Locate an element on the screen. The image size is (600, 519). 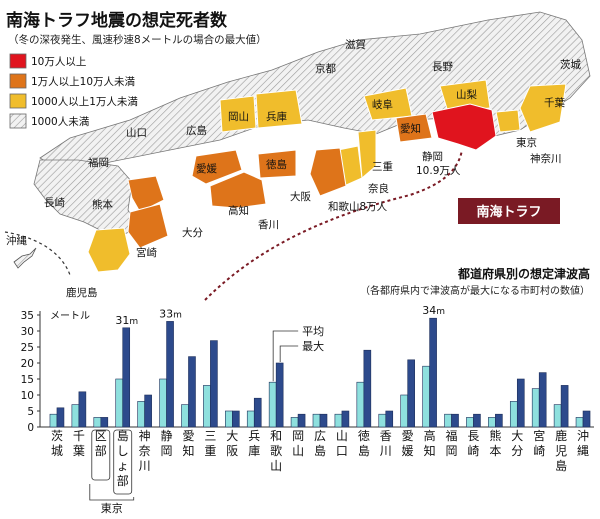
region-aichi is located at coordinates (414, 128).